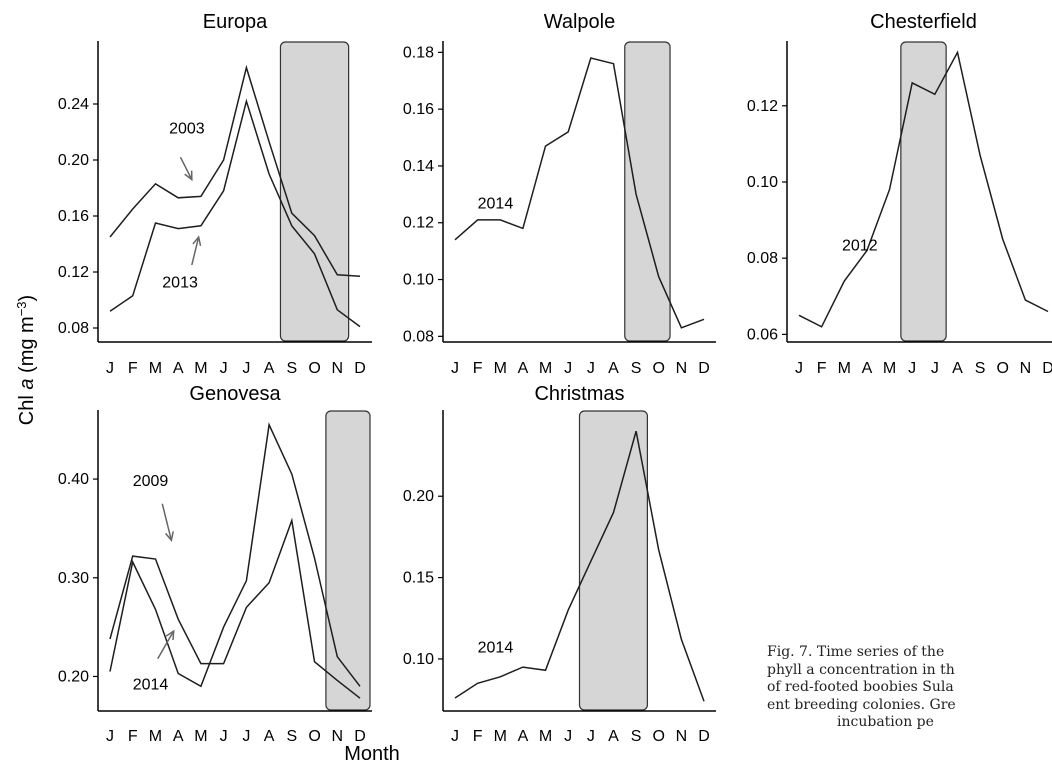 The width and height of the screenshot is (1052, 767). I want to click on series-line-2009, so click(235, 608).